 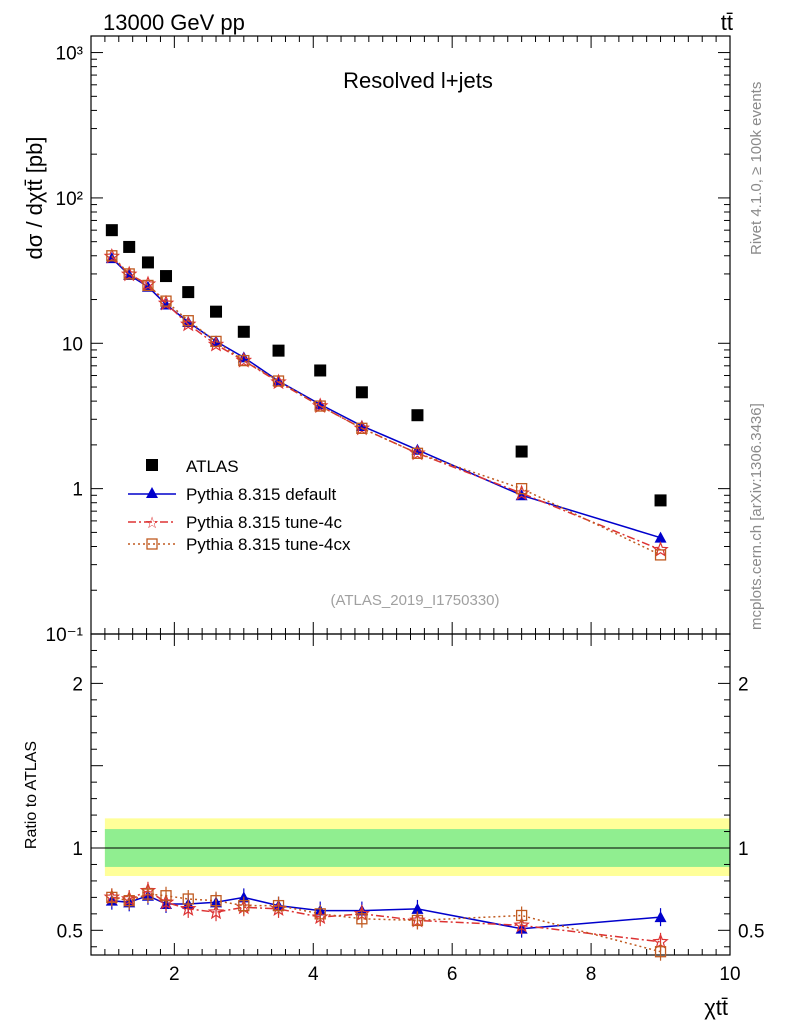 What do you see at coordinates (152, 465) in the screenshot?
I see `legend-atlas-marker` at bounding box center [152, 465].